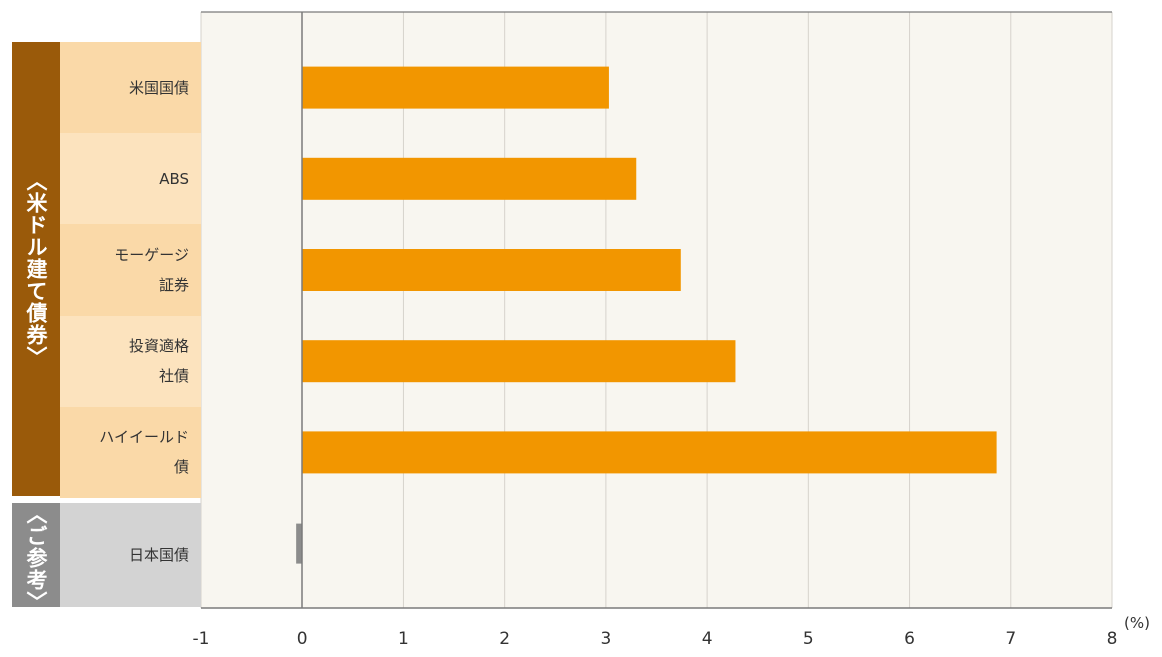 This screenshot has height=657, width=1162. I want to click on x-tick-label: 5, so click(808, 639).